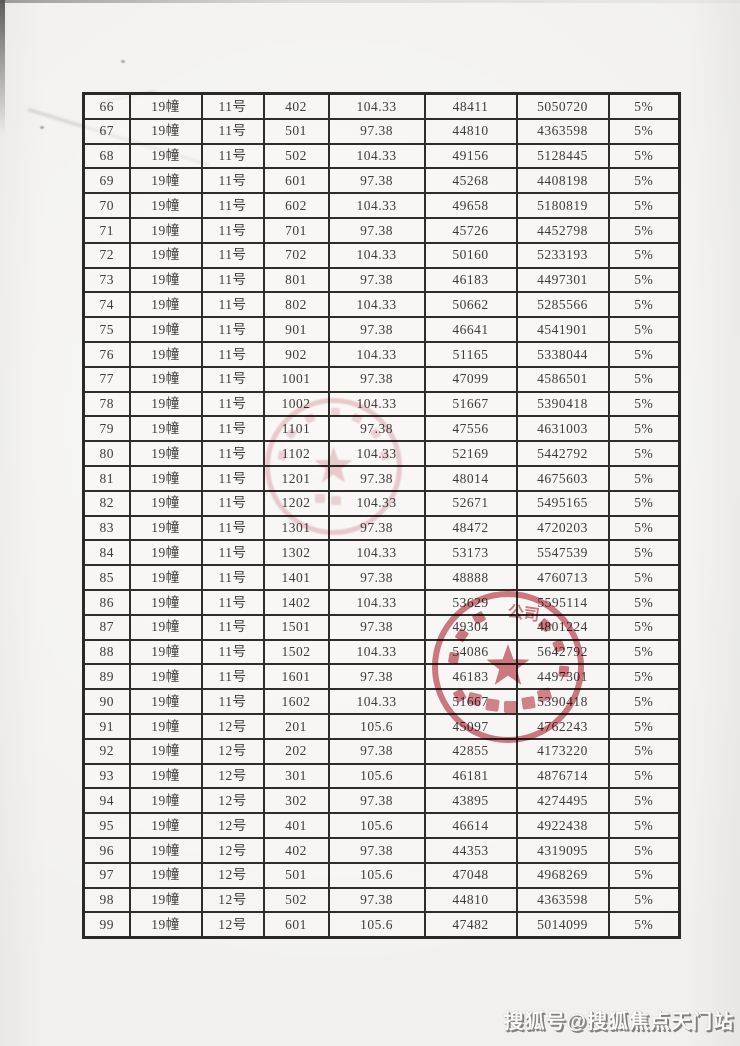  What do you see at coordinates (381, 156) in the screenshot?
I see `table-row: 68 19幢 11号 502 104.33 49156 5128445 5%` at bounding box center [381, 156].